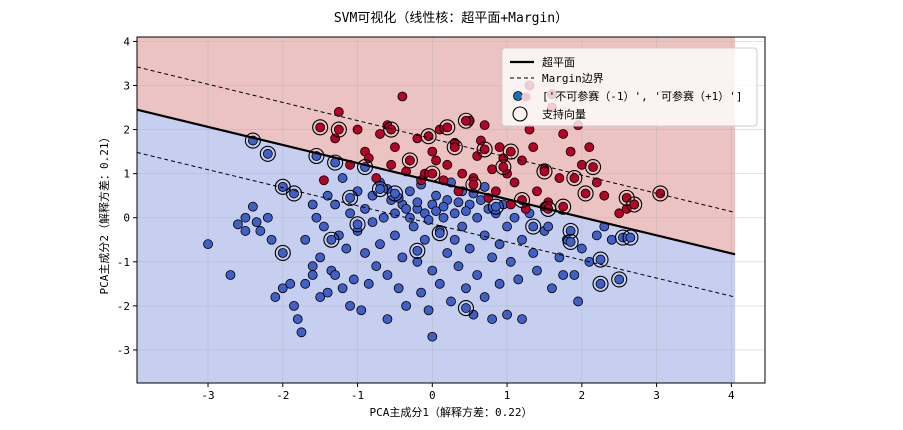 Image resolution: width=903 pixels, height=430 pixels. Describe the element at coordinates (123, 262) in the screenshot. I see `y-tick-label: -1` at that location.